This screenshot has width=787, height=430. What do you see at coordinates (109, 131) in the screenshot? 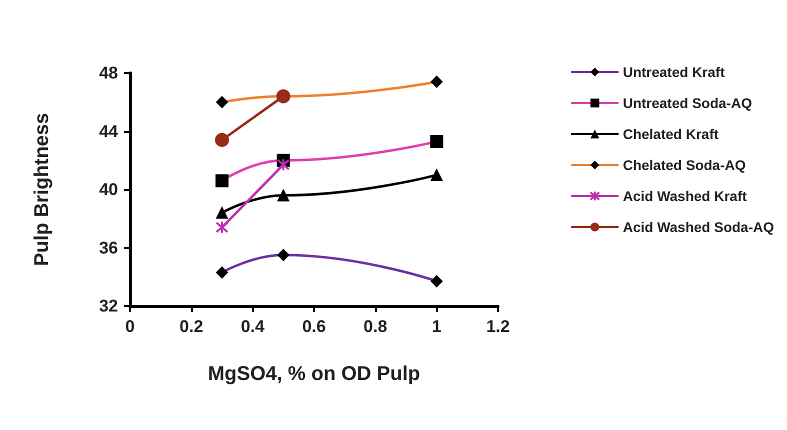
I see `y-tick-label: 44` at bounding box center [109, 131].